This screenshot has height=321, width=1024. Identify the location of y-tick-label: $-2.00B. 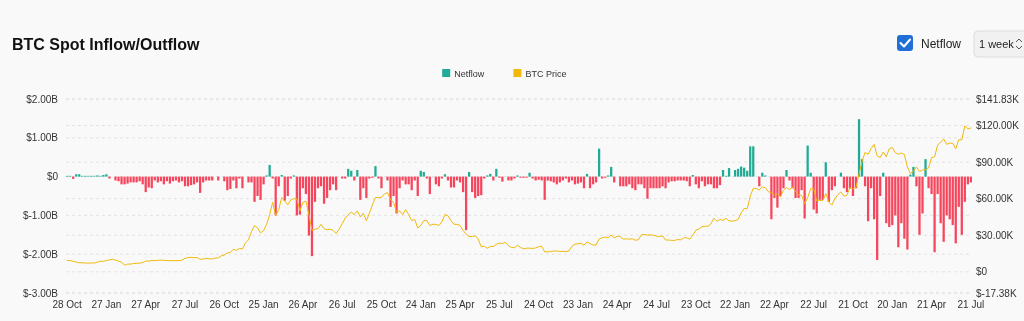
(40, 254).